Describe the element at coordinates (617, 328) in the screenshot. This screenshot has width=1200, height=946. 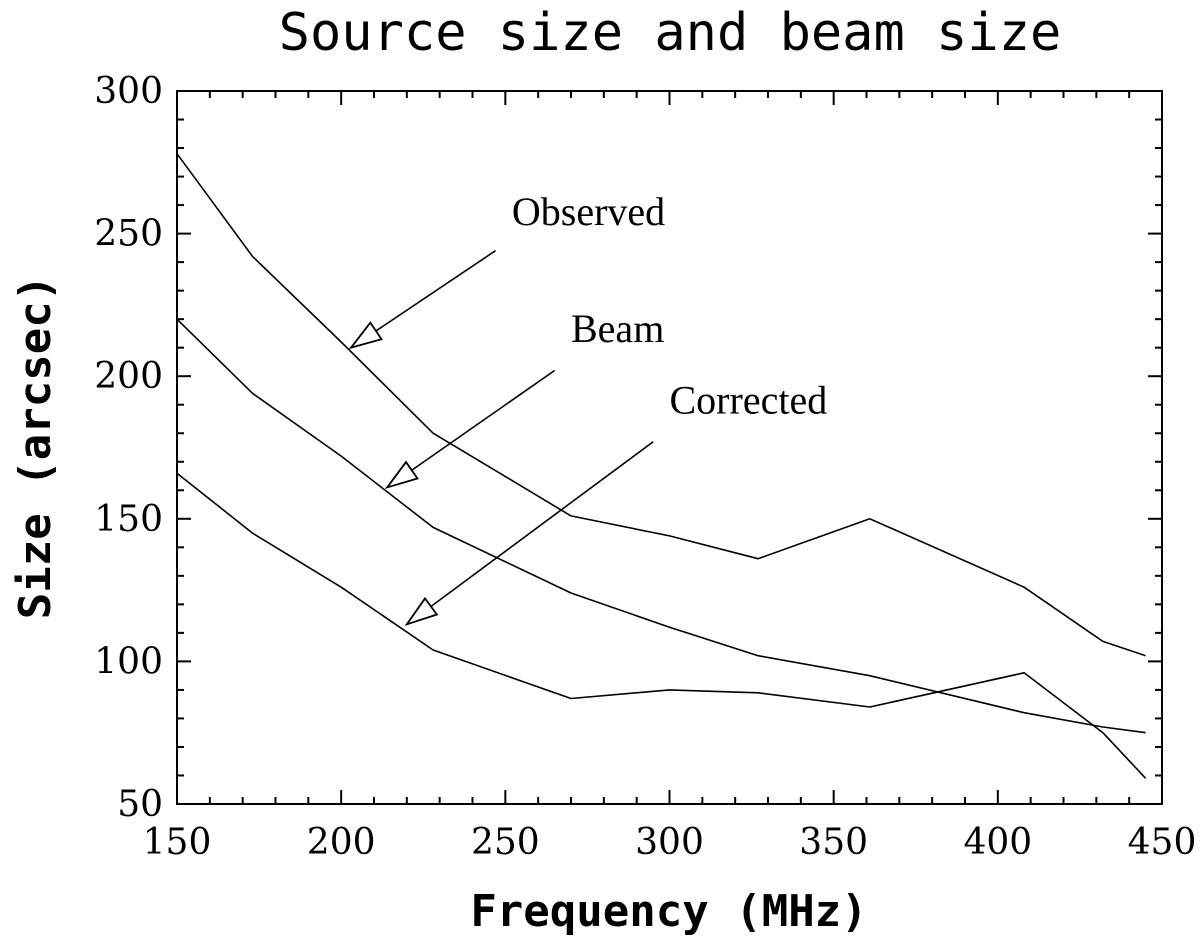
I see `annotation-label-beam: Beam` at that location.